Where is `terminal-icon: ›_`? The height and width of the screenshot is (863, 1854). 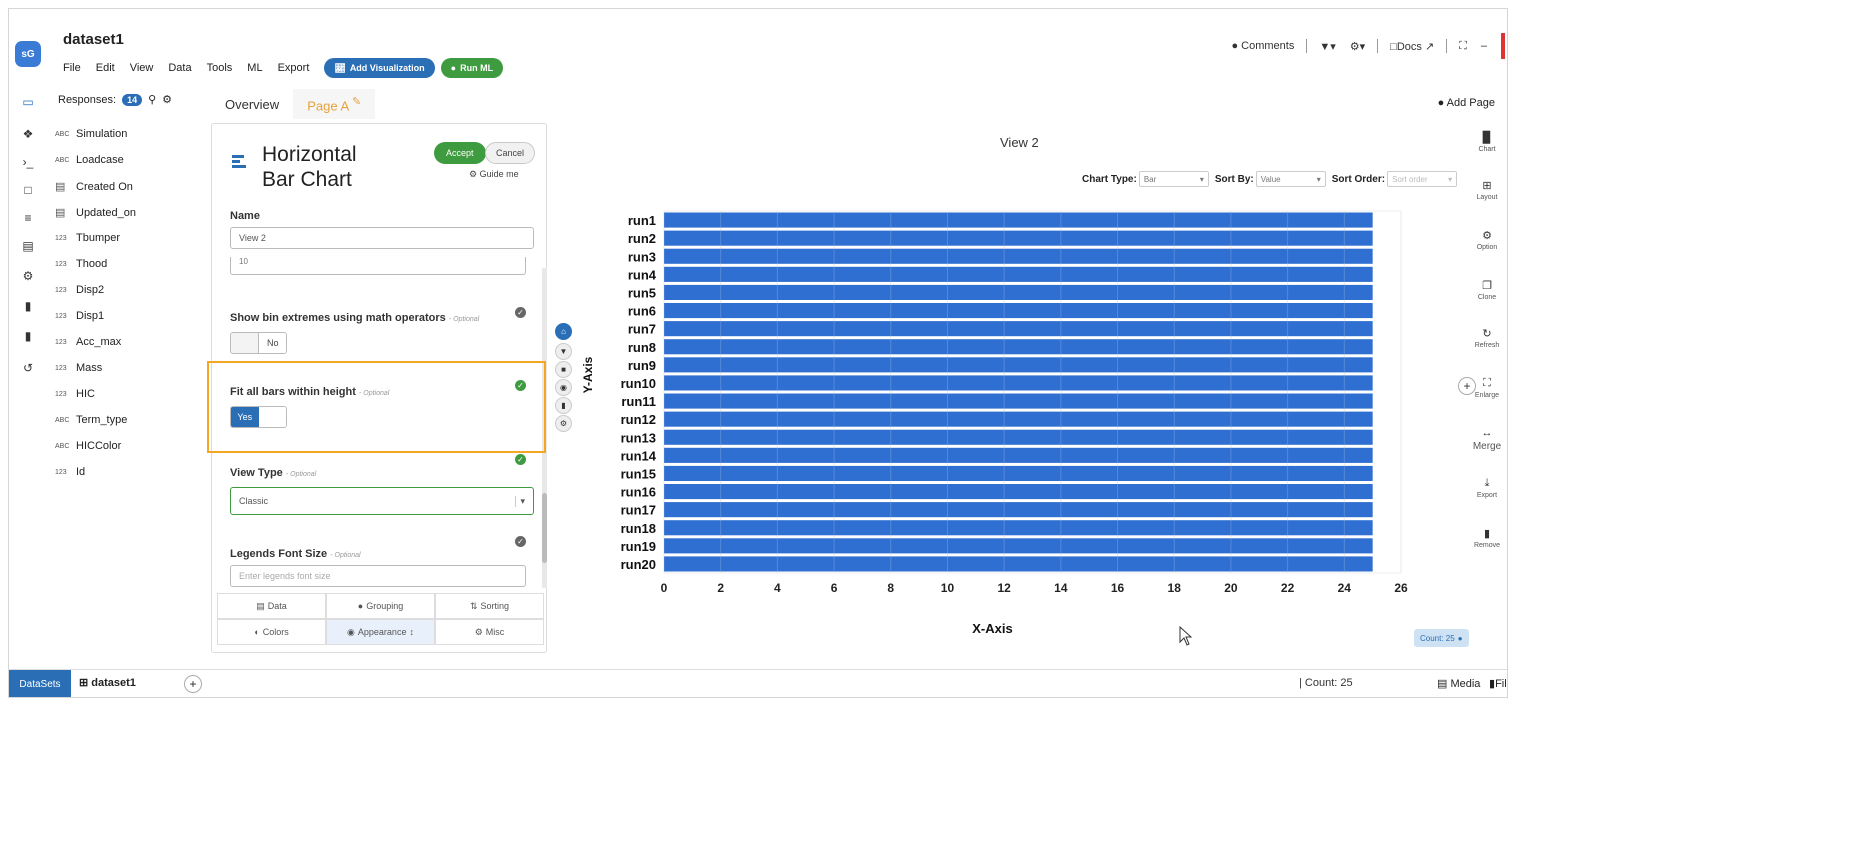 terminal-icon: ›_ is located at coordinates (28, 162).